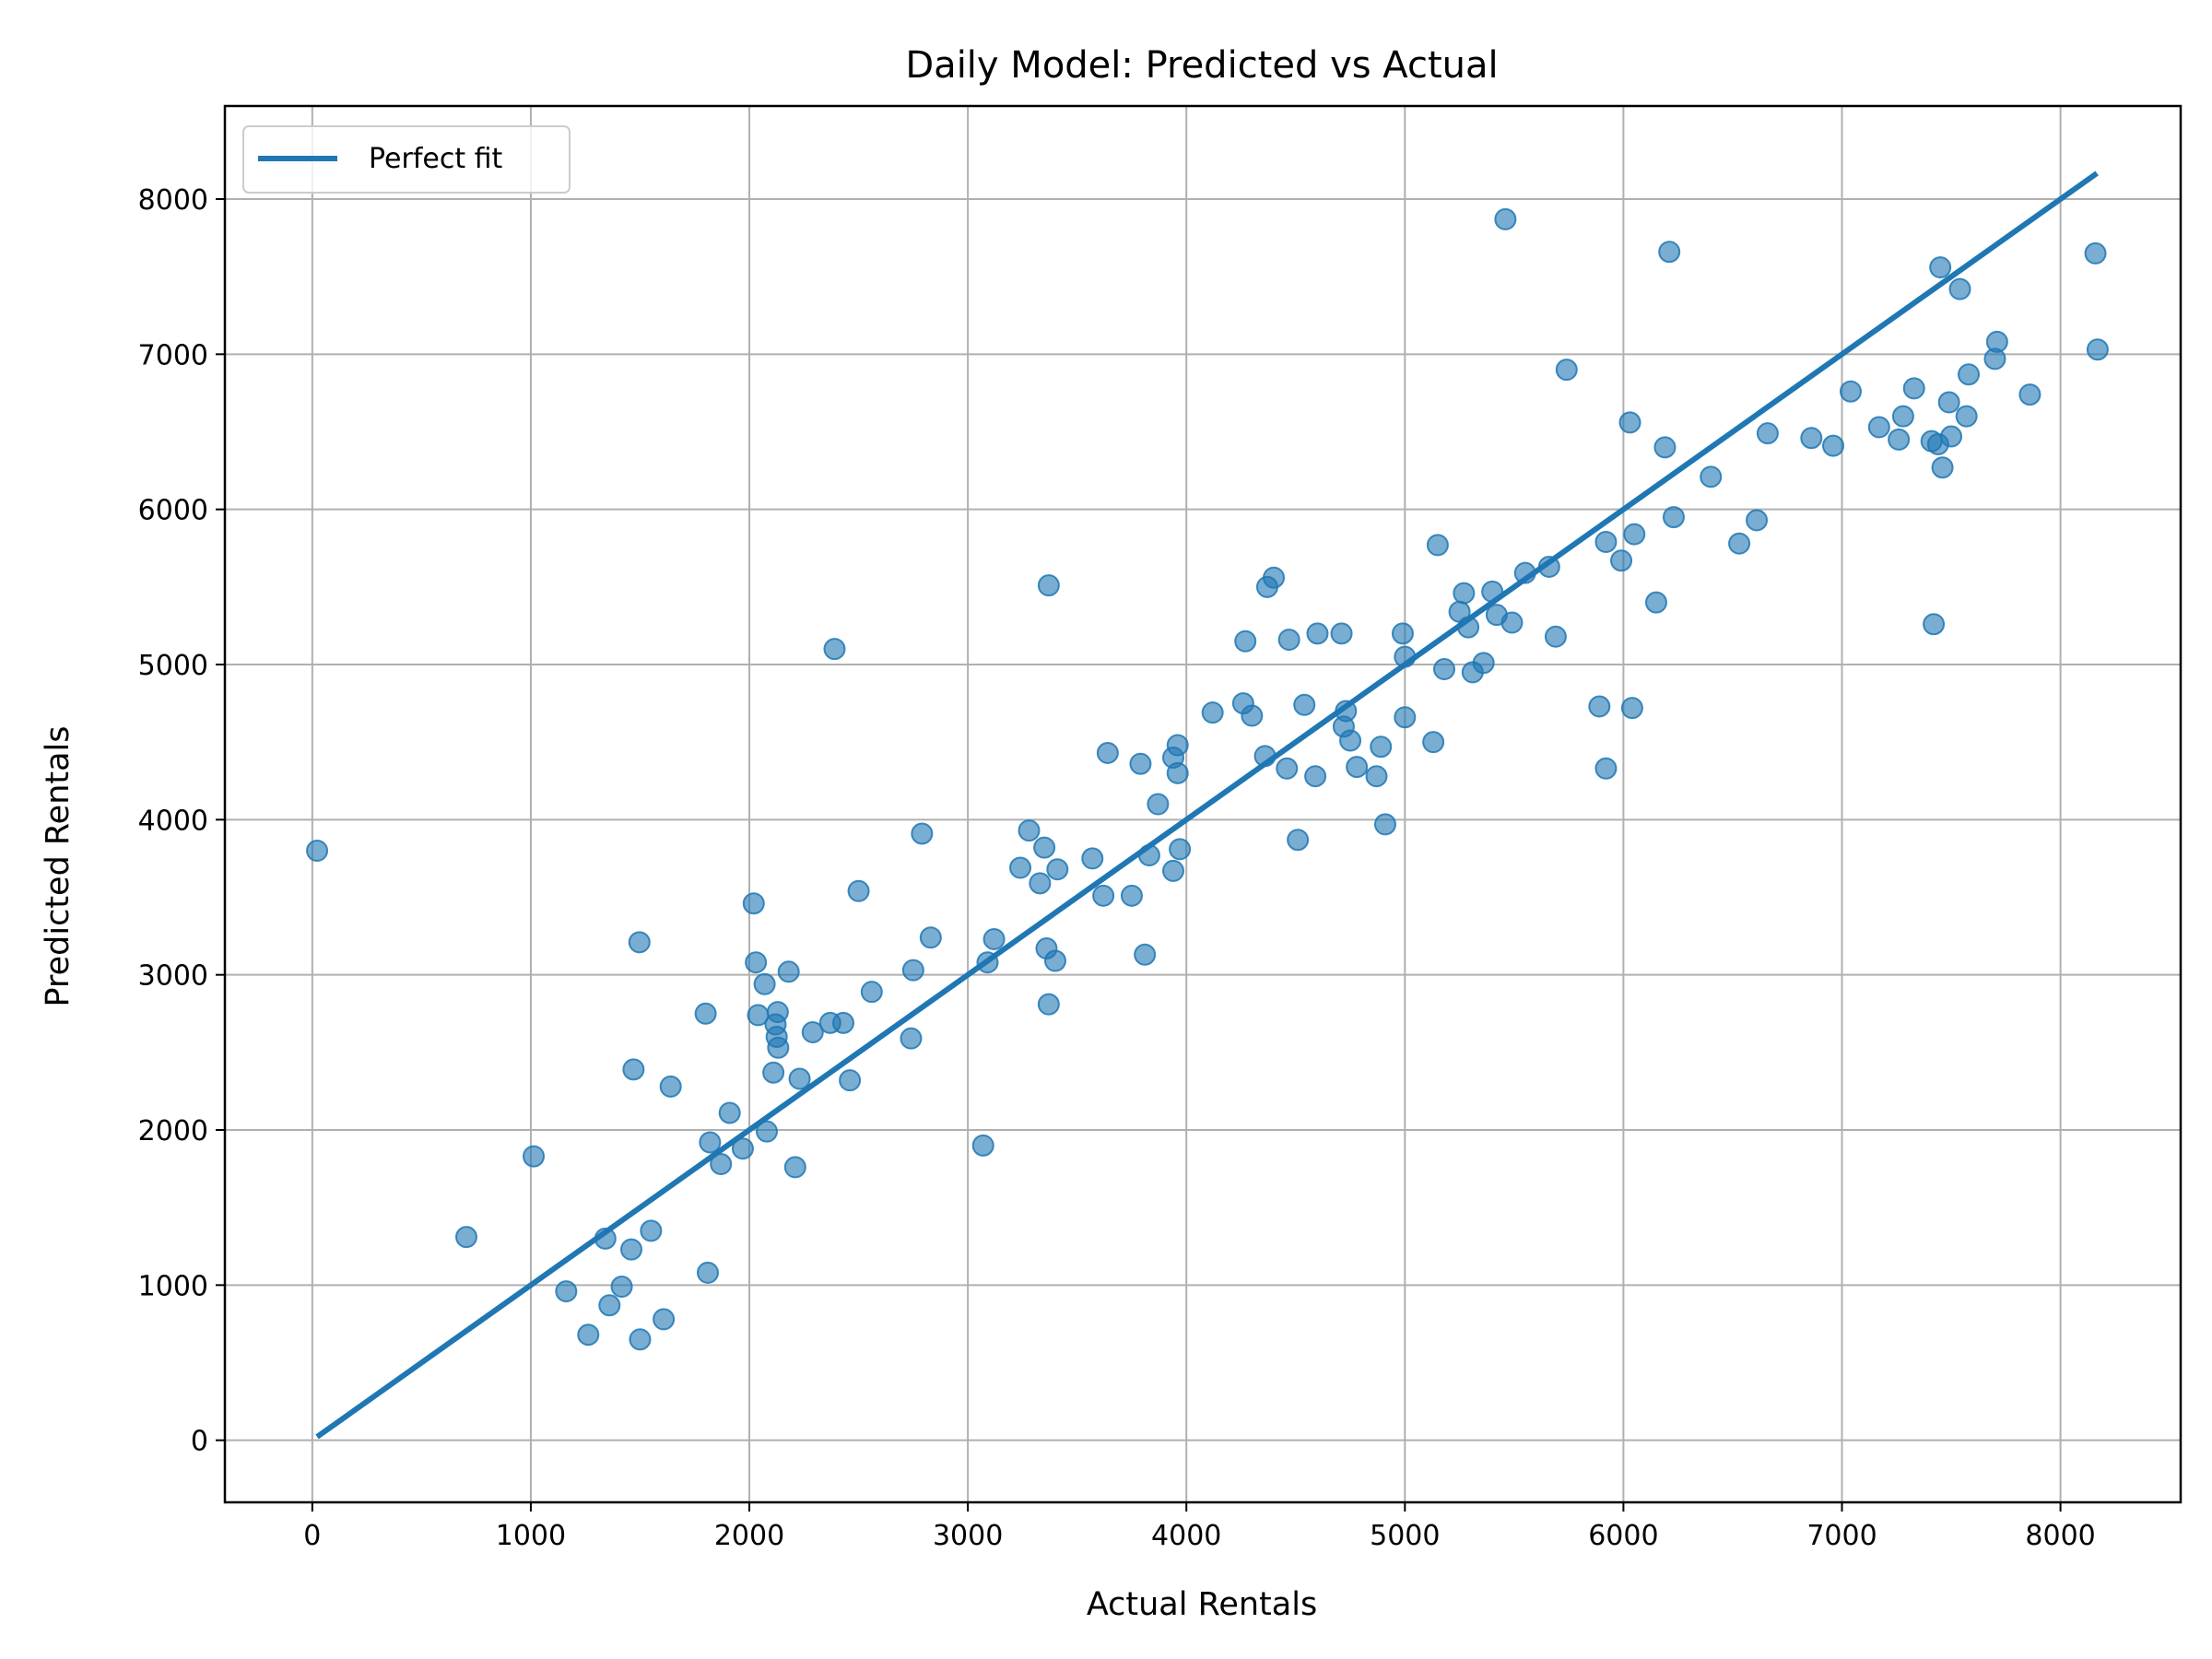 The height and width of the screenshot is (1659, 2212). Describe the element at coordinates (173, 355) in the screenshot. I see `y-tick-label: 7000` at that location.